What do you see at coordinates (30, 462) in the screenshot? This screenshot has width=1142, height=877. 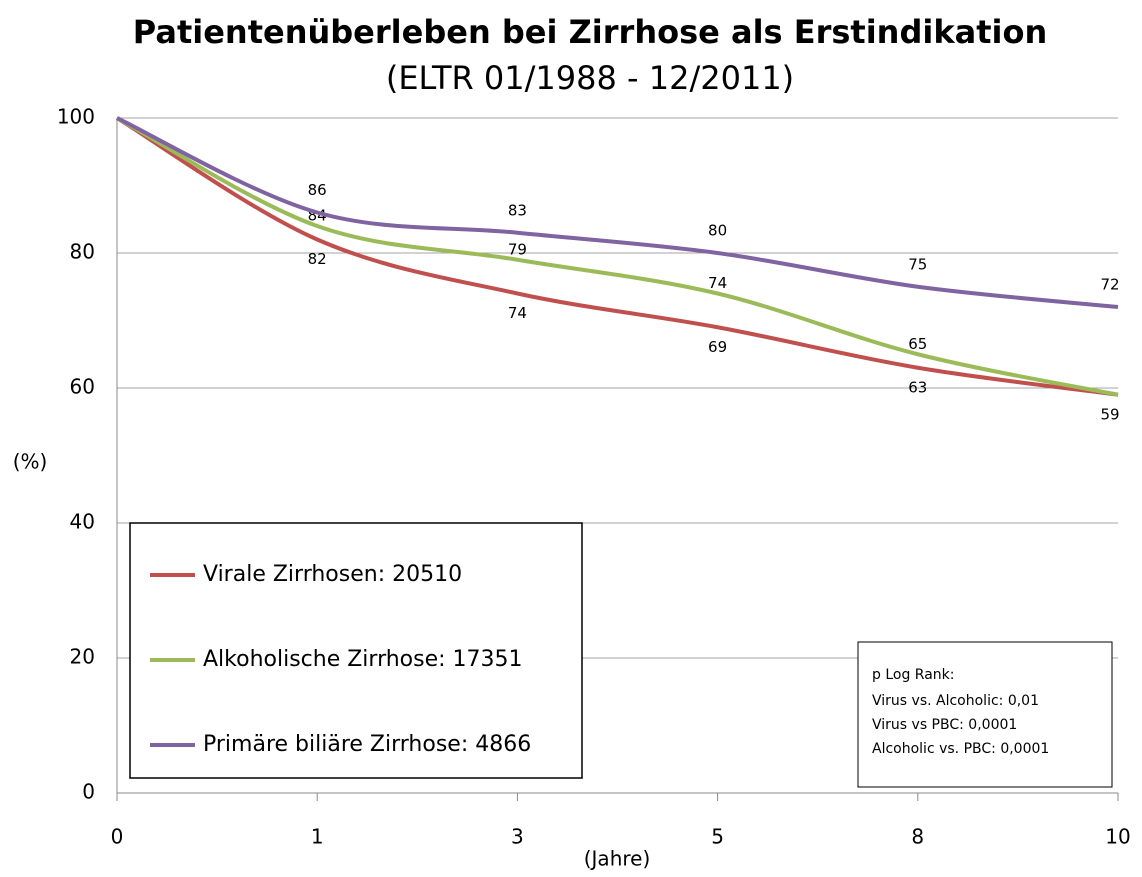 I see `y-axis-label: (%)` at bounding box center [30, 462].